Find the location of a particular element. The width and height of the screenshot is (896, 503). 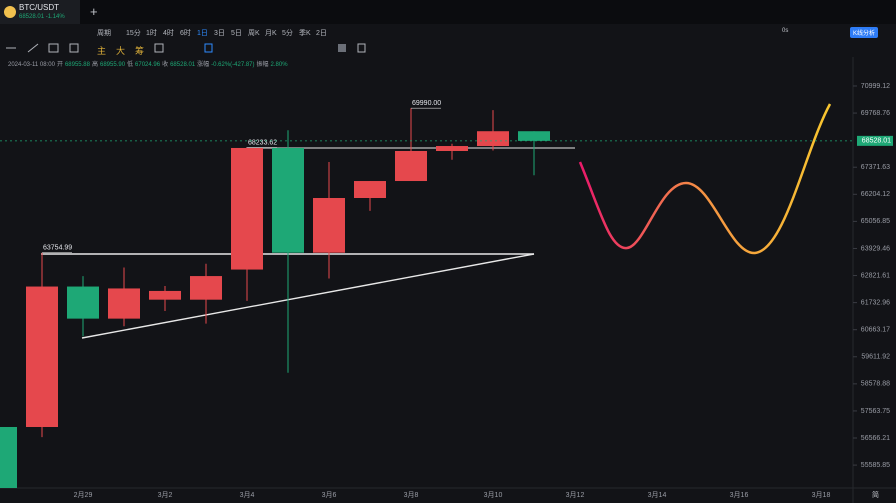

y-tick-label: 60663.17 is located at coordinates (875, 330).